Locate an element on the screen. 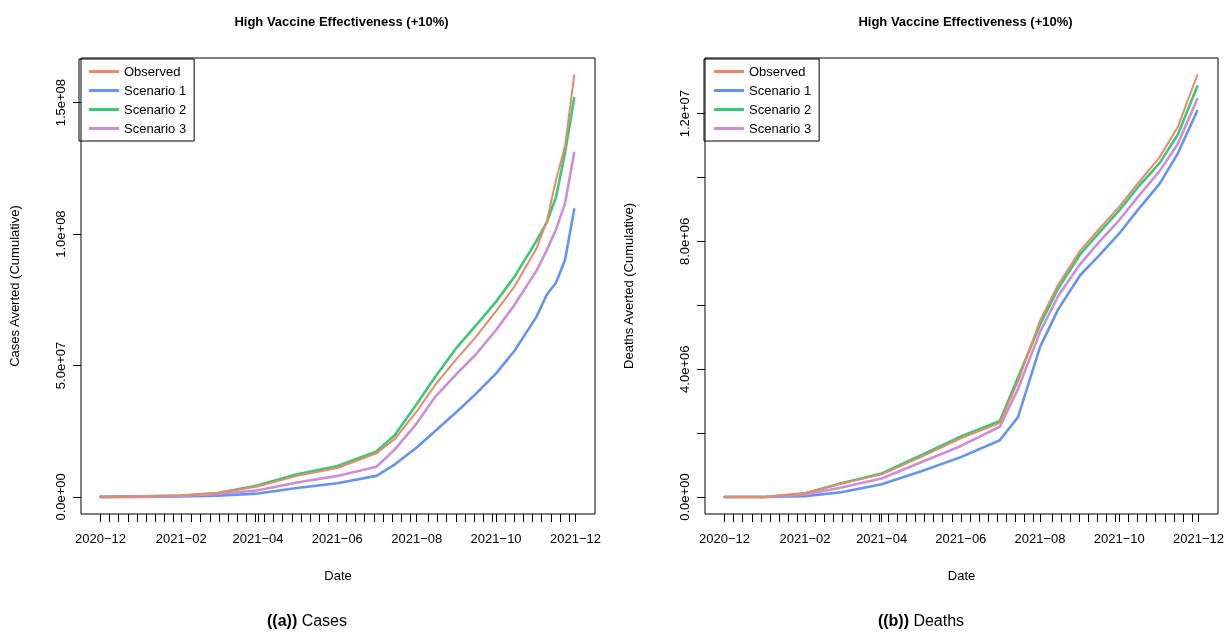 This screenshot has height=643, width=1228. y-tick-label: 8.0e+06 is located at coordinates (684, 241).